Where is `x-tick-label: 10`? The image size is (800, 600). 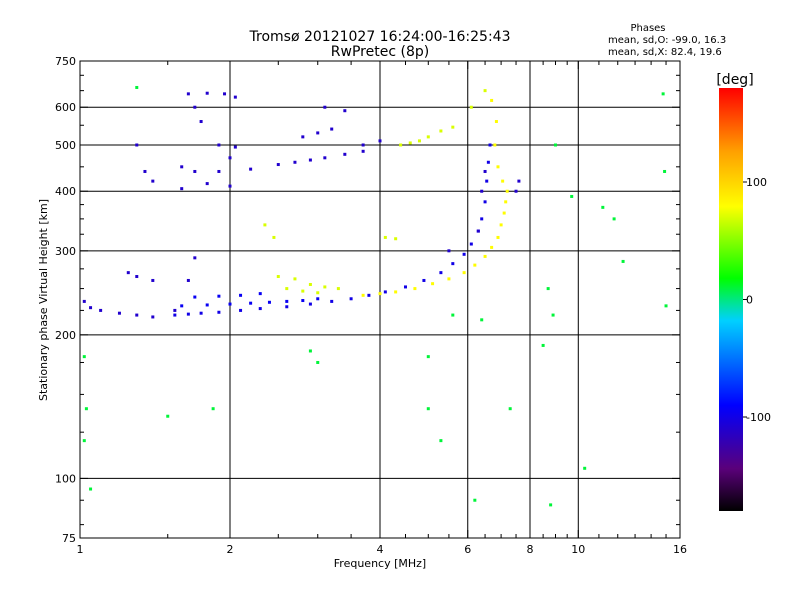
x-tick-label: 10 is located at coordinates (578, 549).